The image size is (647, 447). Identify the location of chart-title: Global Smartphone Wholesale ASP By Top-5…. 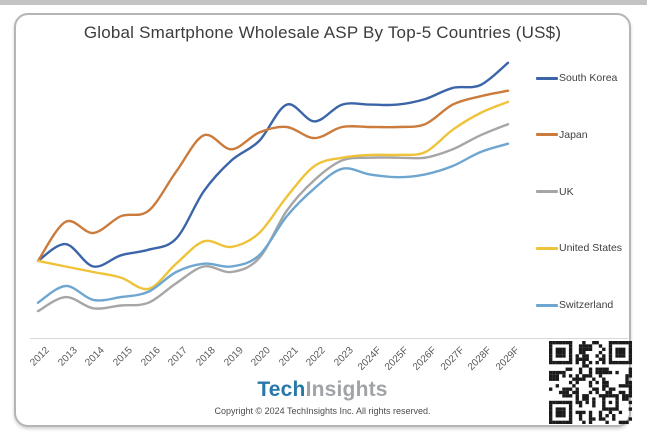
(322, 32).